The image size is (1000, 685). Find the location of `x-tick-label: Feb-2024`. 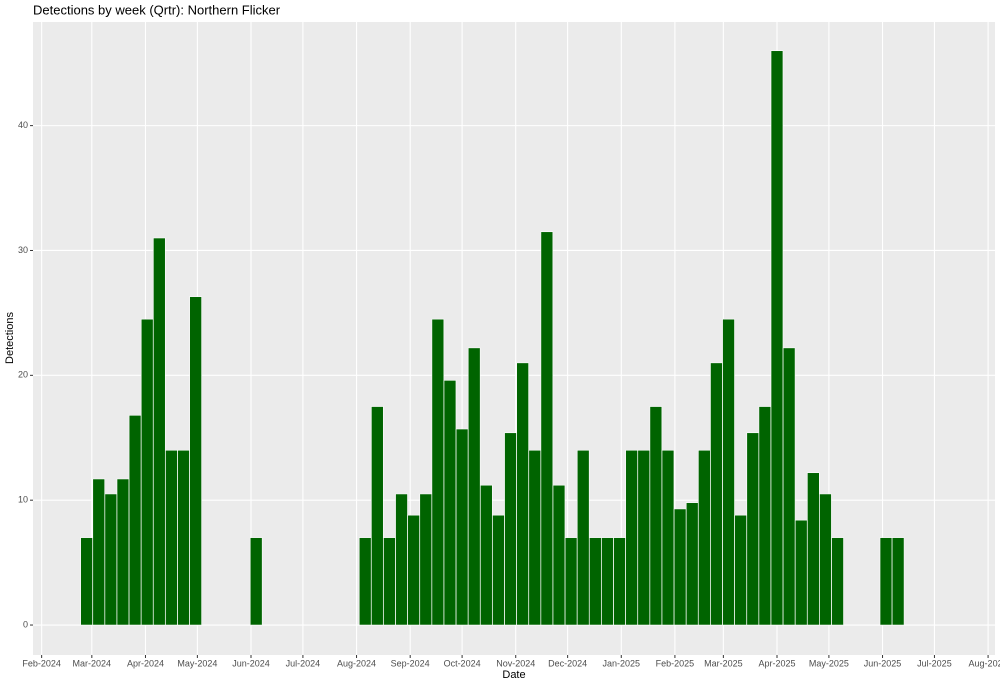

x-tick-label: Feb-2024 is located at coordinates (41, 663).